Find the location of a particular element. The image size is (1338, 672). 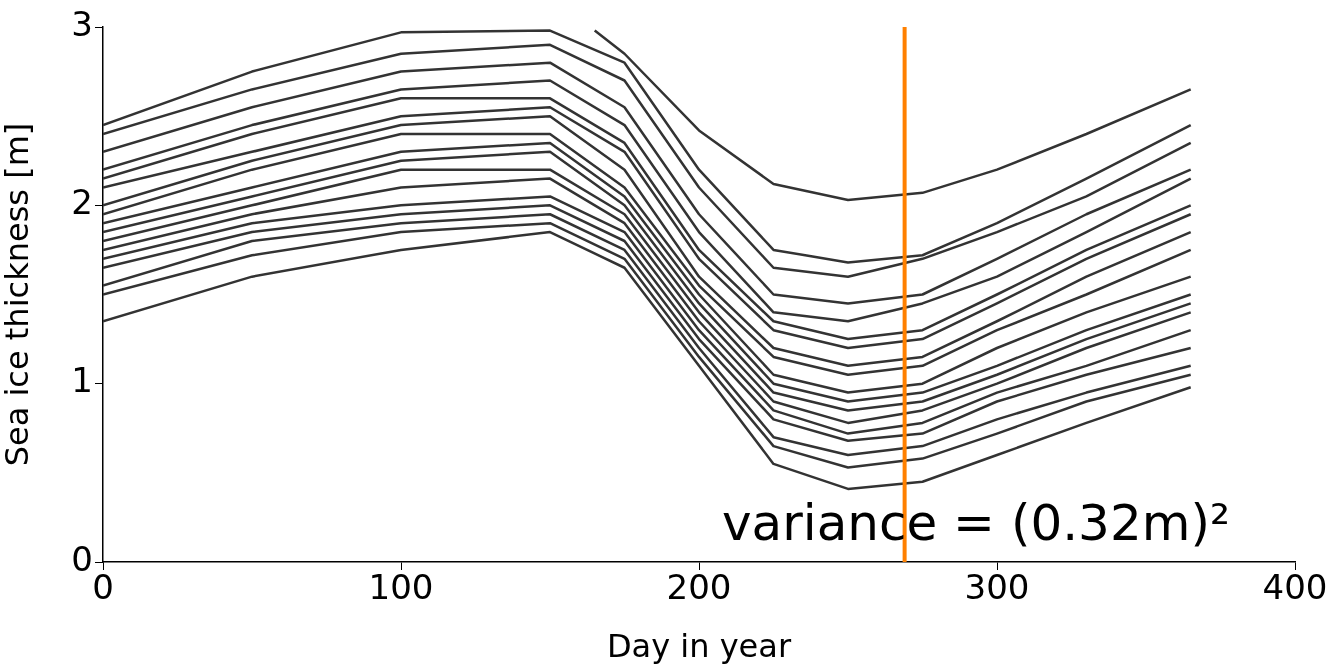

y-tick-label: 0 is located at coordinates (82, 558).